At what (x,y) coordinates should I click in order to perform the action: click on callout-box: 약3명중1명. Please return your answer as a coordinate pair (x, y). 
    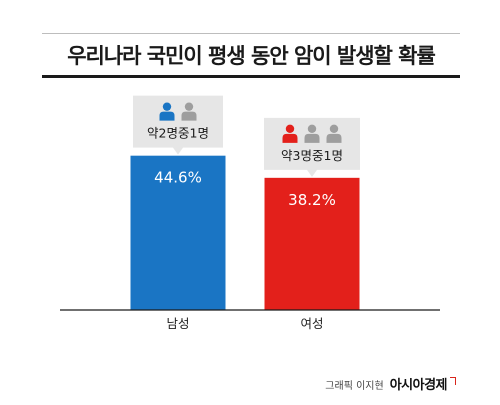
    Looking at the image, I should click on (312, 147).